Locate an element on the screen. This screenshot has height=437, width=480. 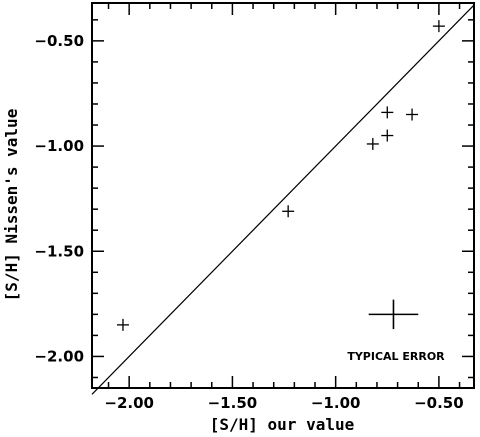
y-tick-label: −1.50 is located at coordinates (59, 251).